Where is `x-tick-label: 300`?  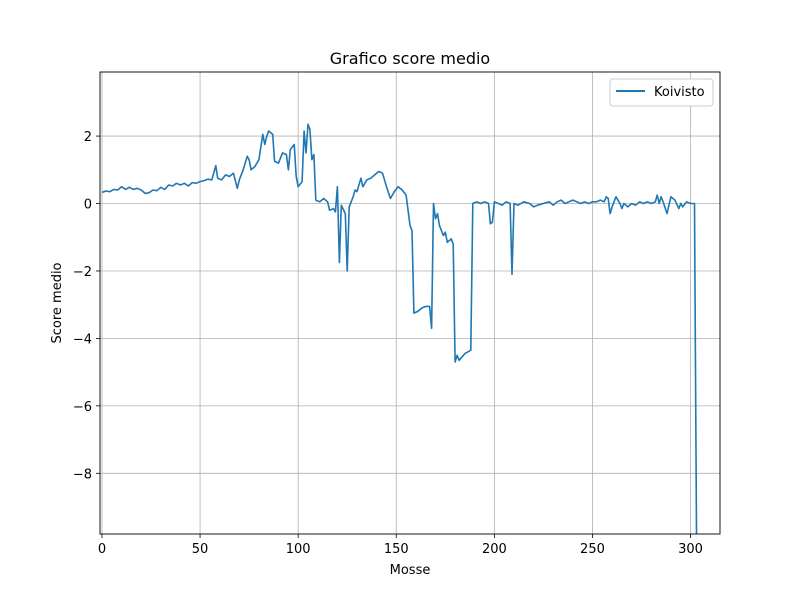 x-tick-label: 300 is located at coordinates (690, 549).